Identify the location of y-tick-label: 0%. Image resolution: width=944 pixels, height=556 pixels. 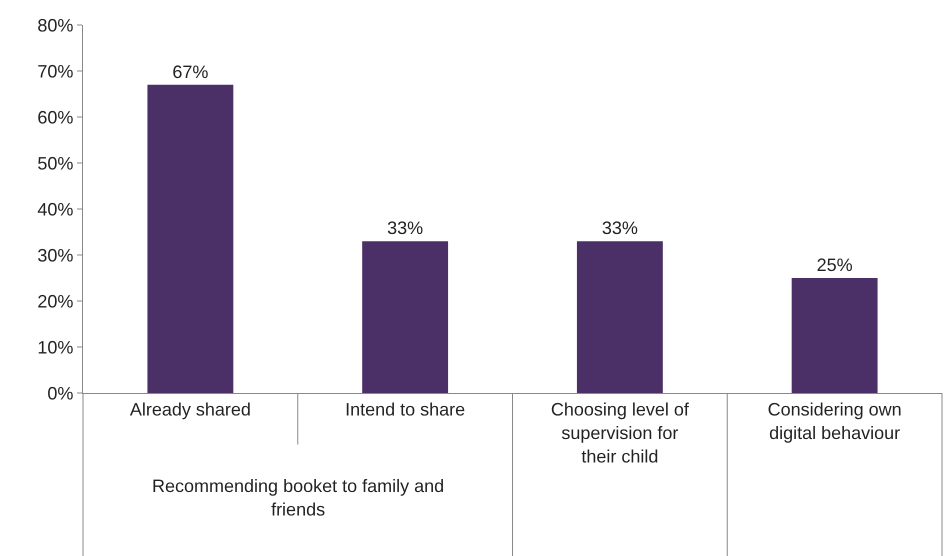
(60, 393).